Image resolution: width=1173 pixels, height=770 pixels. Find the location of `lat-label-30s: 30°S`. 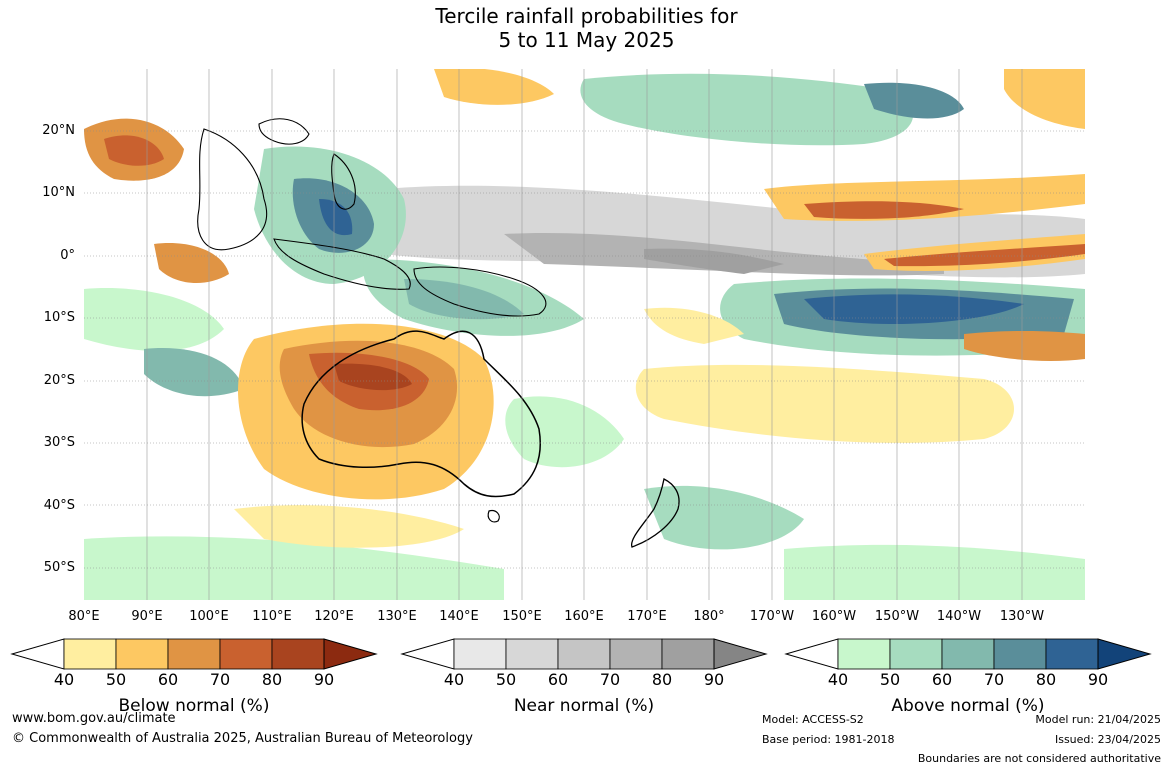

lat-label-30s: 30°S is located at coordinates (59, 442).